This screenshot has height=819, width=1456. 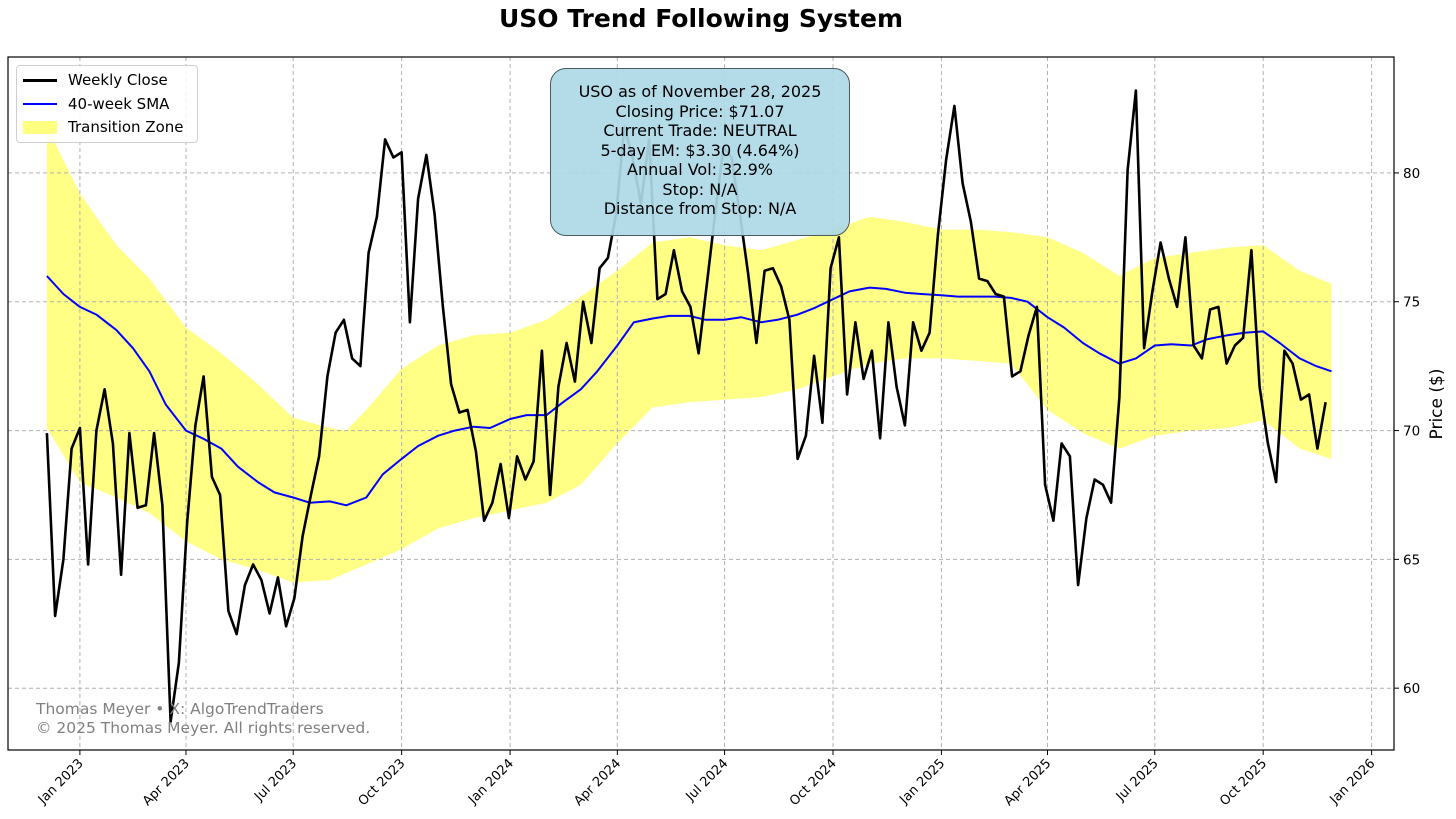 What do you see at coordinates (1027, 782) in the screenshot?
I see `x-tick-label: Apr 2025` at bounding box center [1027, 782].